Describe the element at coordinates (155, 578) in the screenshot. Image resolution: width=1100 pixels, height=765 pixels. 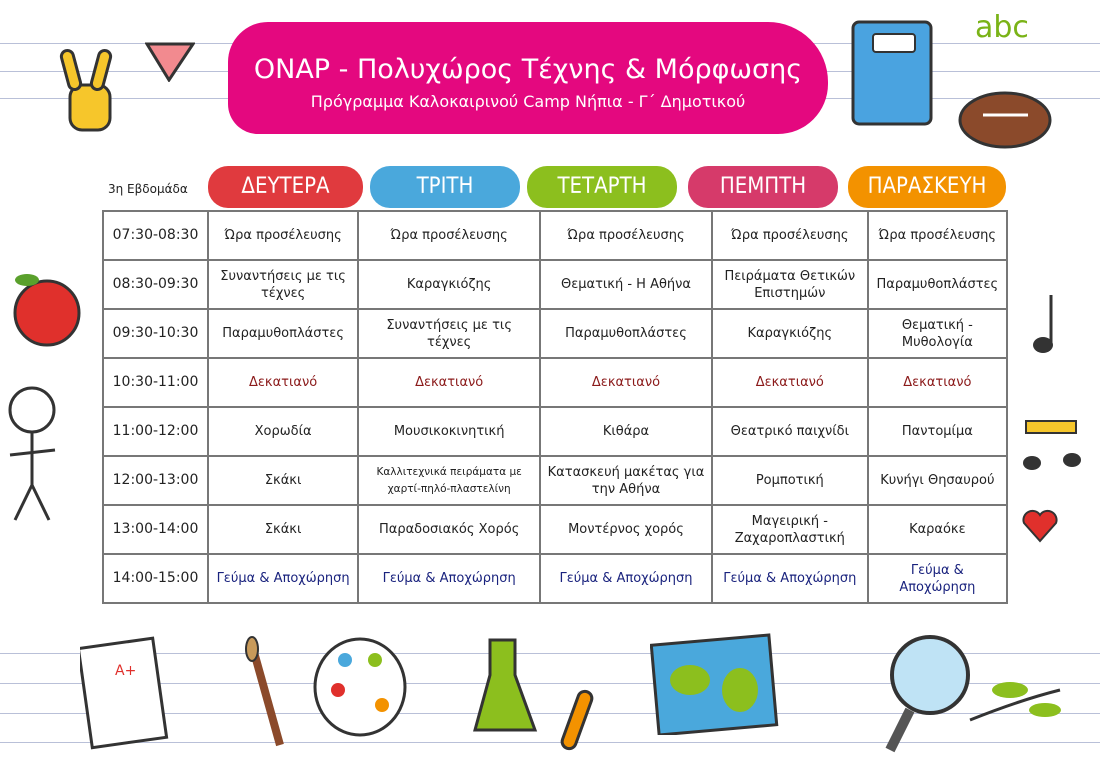
I see `time-slot: 14:00-15:00` at that location.